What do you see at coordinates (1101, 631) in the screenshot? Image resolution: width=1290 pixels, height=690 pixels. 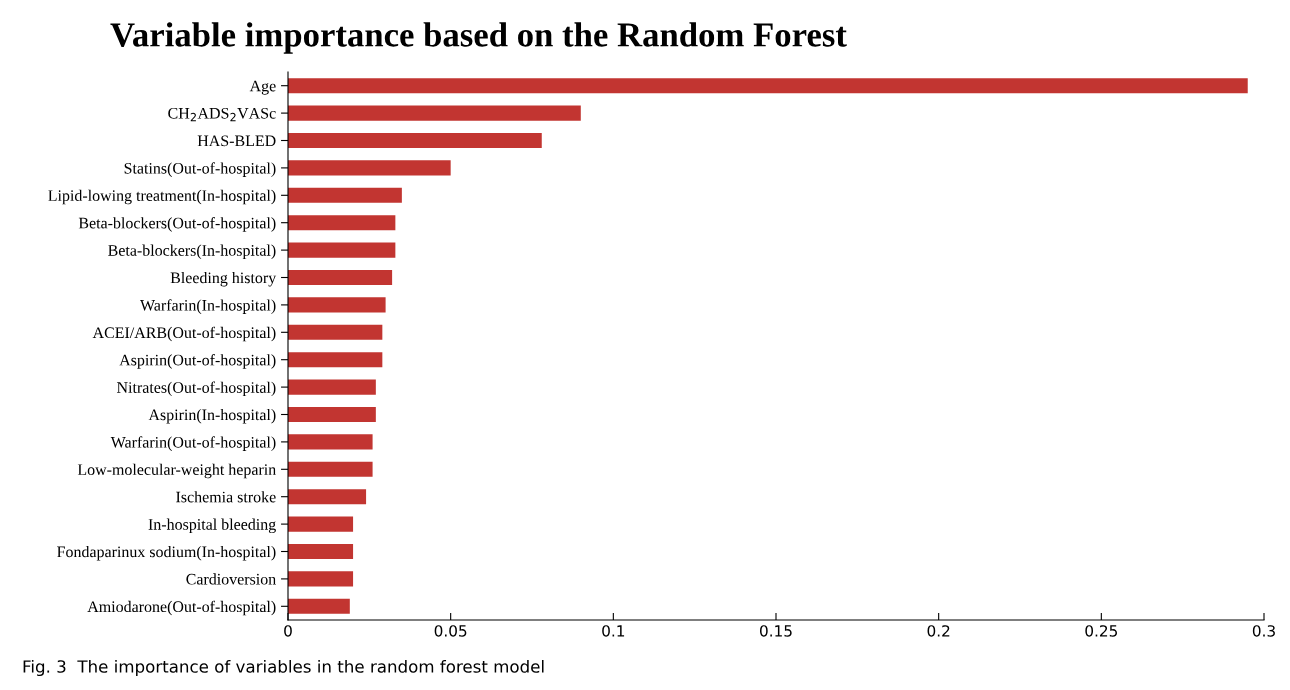 I see `x-tick-label: 0.25` at bounding box center [1101, 631].